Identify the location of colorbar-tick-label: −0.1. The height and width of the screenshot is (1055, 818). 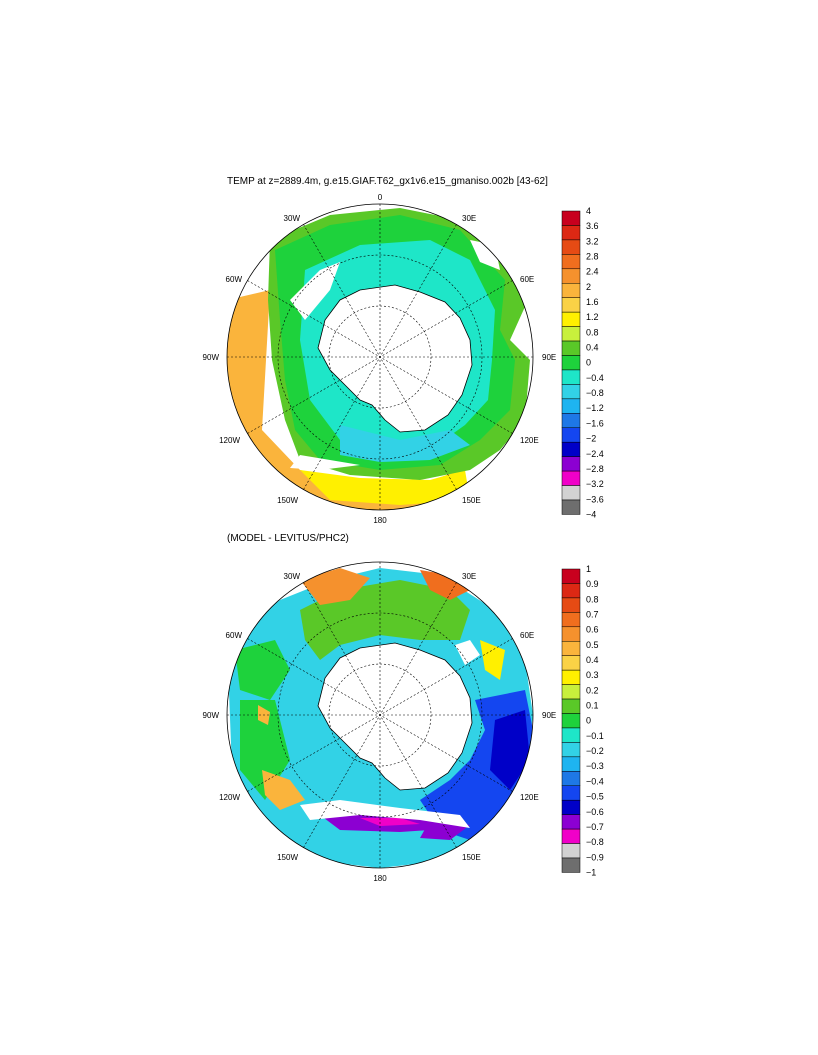
(595, 736).